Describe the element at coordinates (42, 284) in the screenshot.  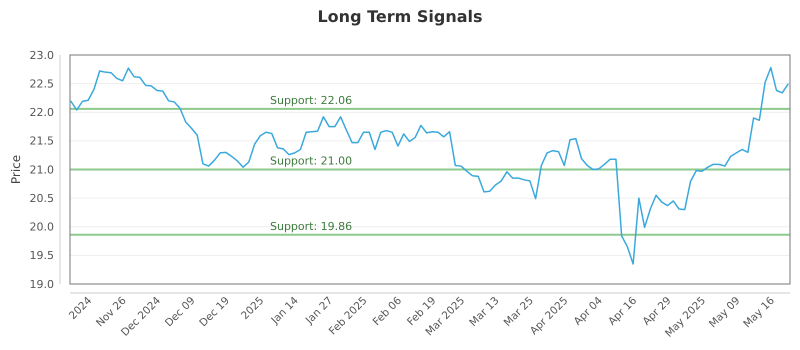
I see `y-tick-label: 19.0` at that location.